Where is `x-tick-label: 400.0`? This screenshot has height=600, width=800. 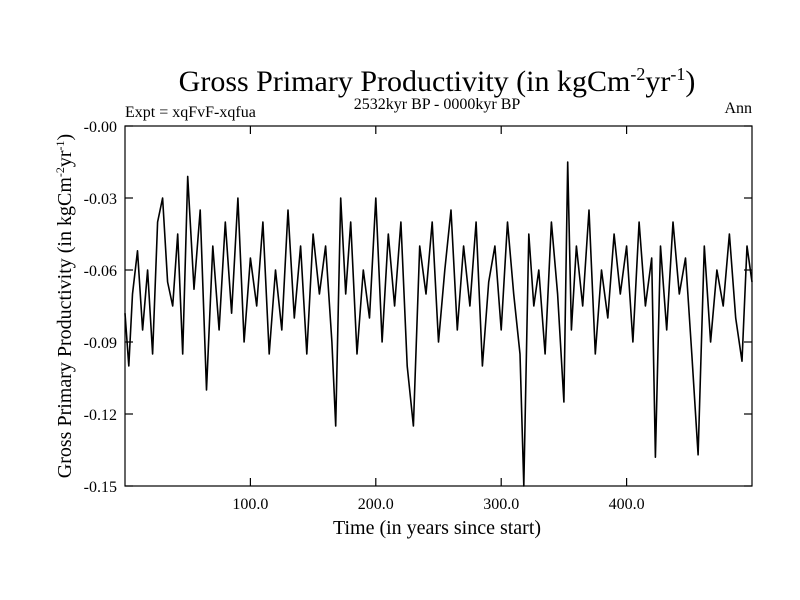
x-tick-label: 400.0 is located at coordinates (627, 504).